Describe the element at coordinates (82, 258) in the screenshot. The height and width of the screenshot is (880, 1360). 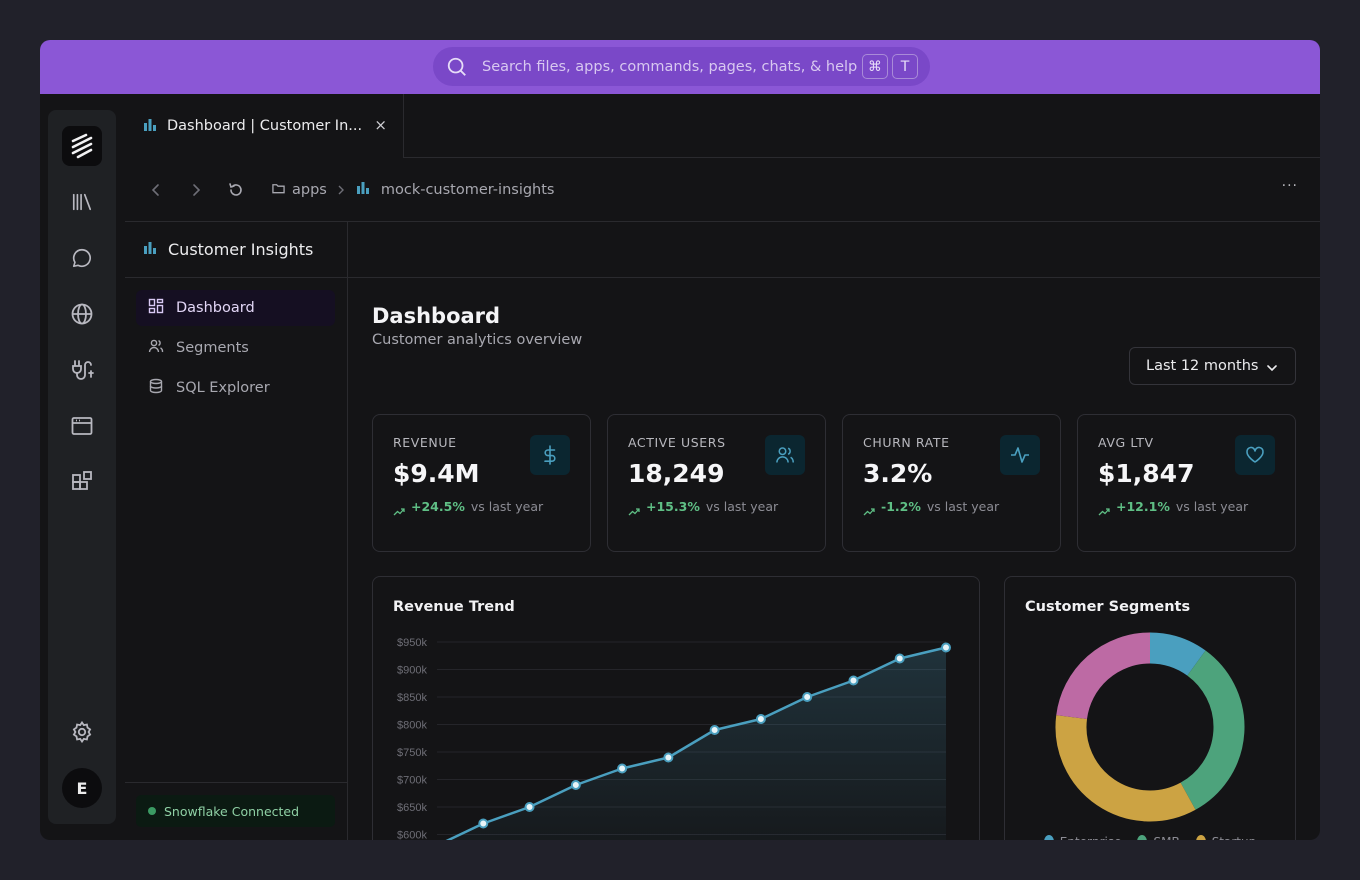
I see `chat-icon` at that location.